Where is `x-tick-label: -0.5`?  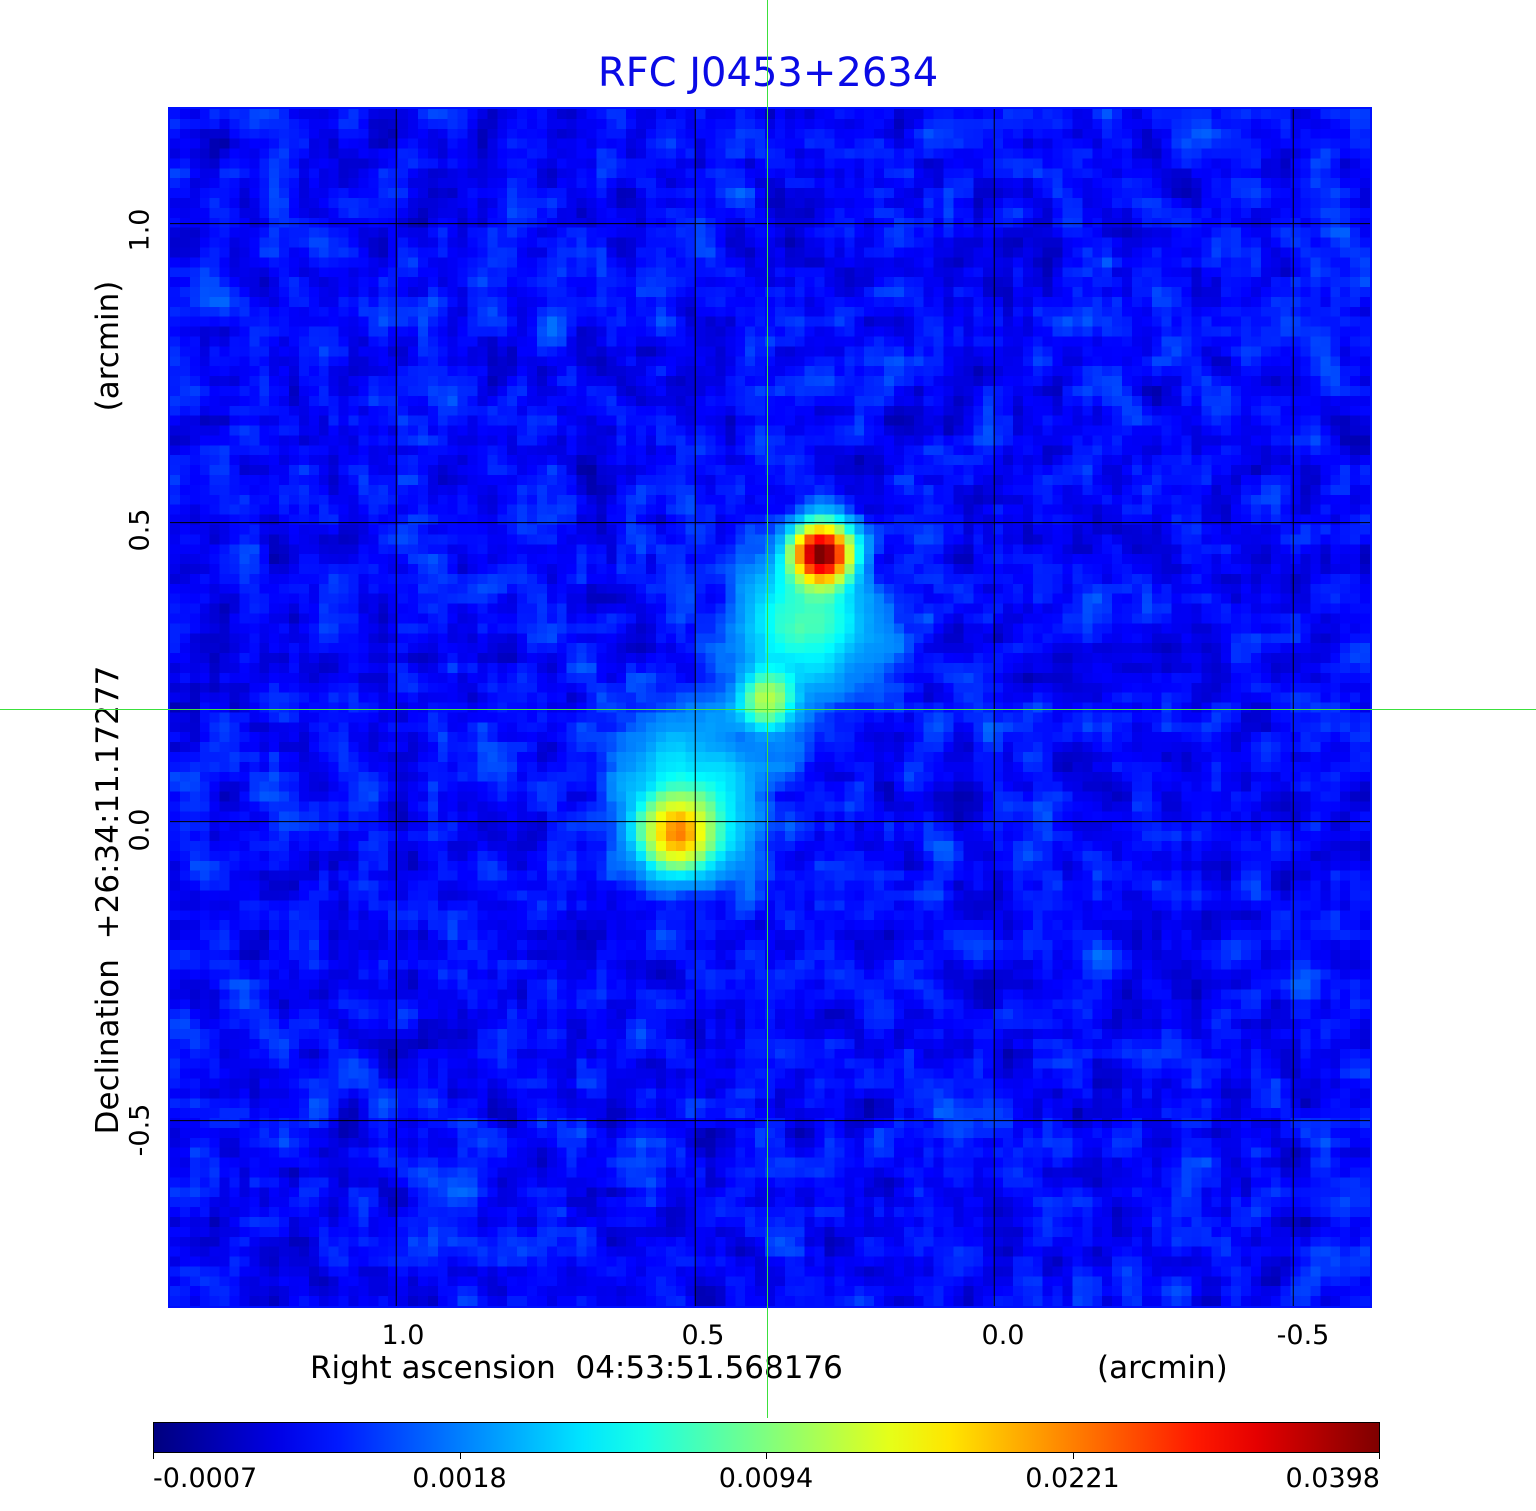 x-tick-label: -0.5 is located at coordinates (1303, 1335).